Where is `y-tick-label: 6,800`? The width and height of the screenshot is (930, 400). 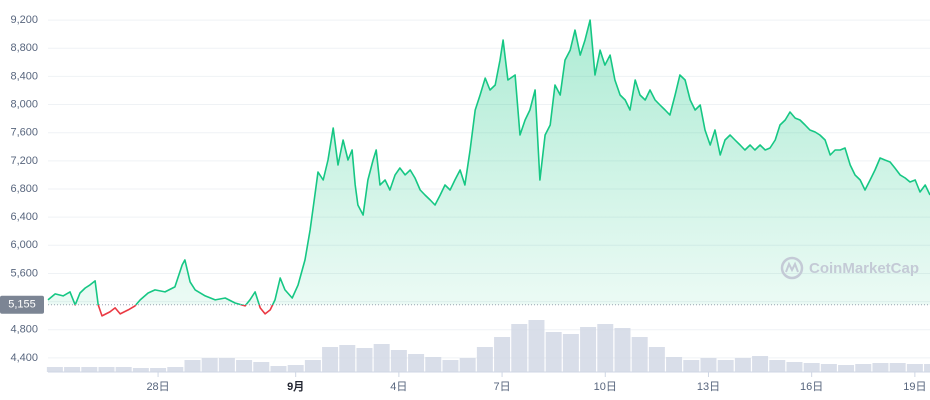 y-tick-label: 6,800 is located at coordinates (24, 189).